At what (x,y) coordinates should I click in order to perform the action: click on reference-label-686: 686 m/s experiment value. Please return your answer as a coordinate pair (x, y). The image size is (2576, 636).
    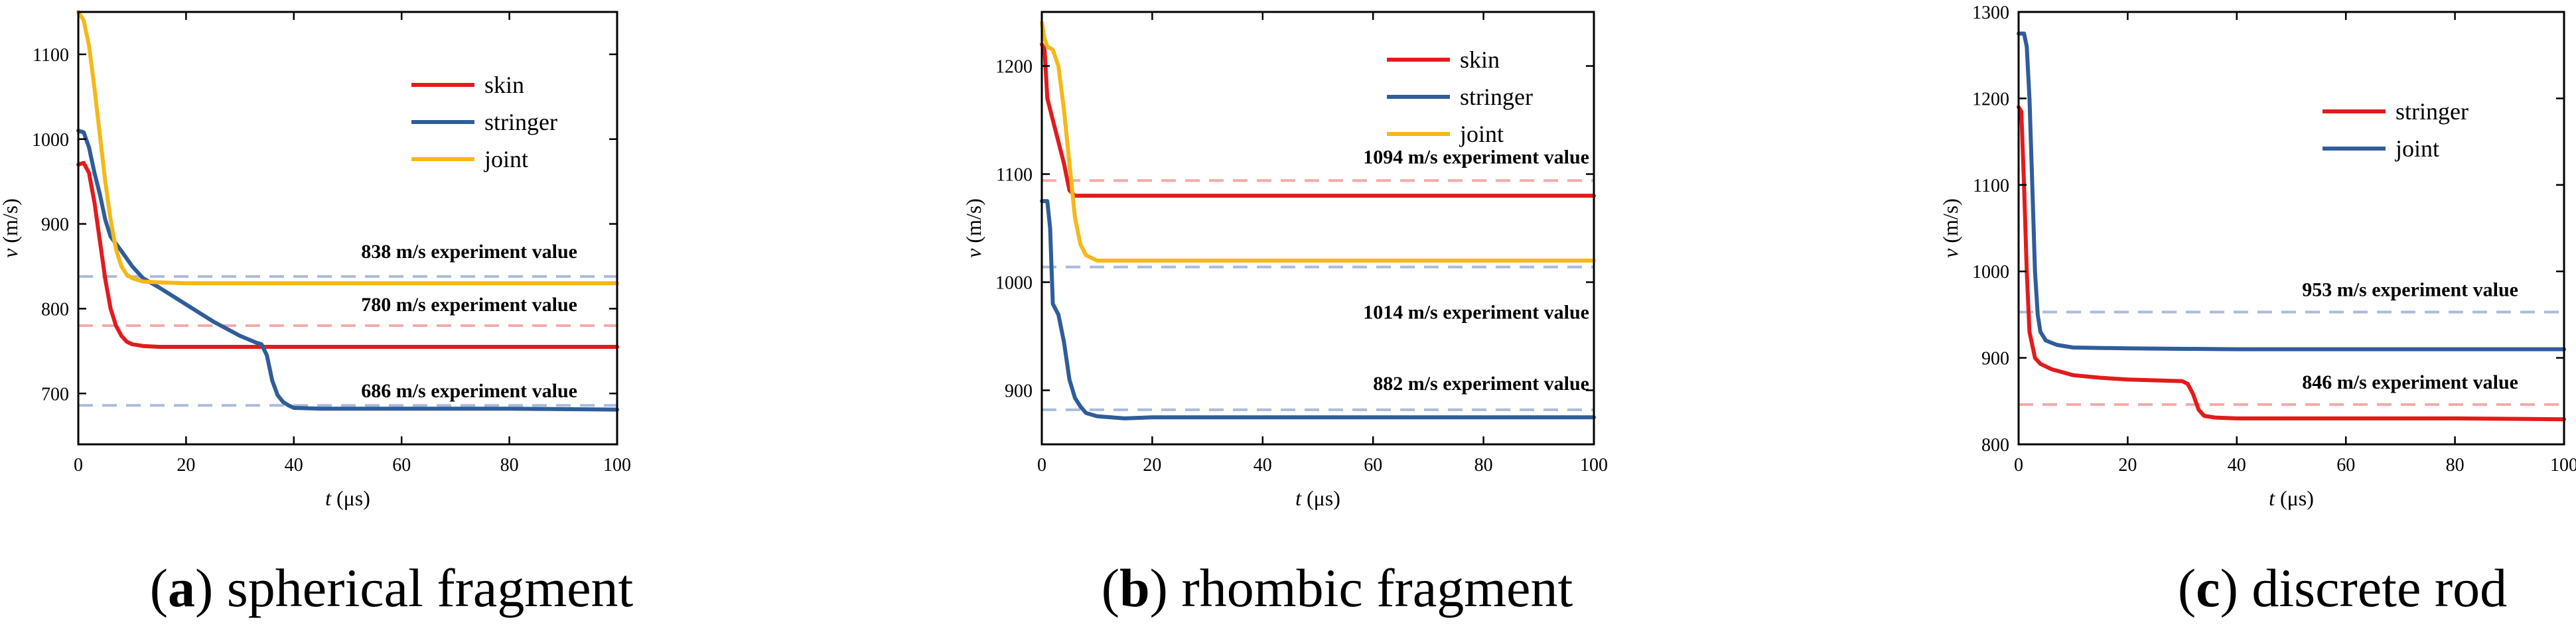
    Looking at the image, I should click on (469, 391).